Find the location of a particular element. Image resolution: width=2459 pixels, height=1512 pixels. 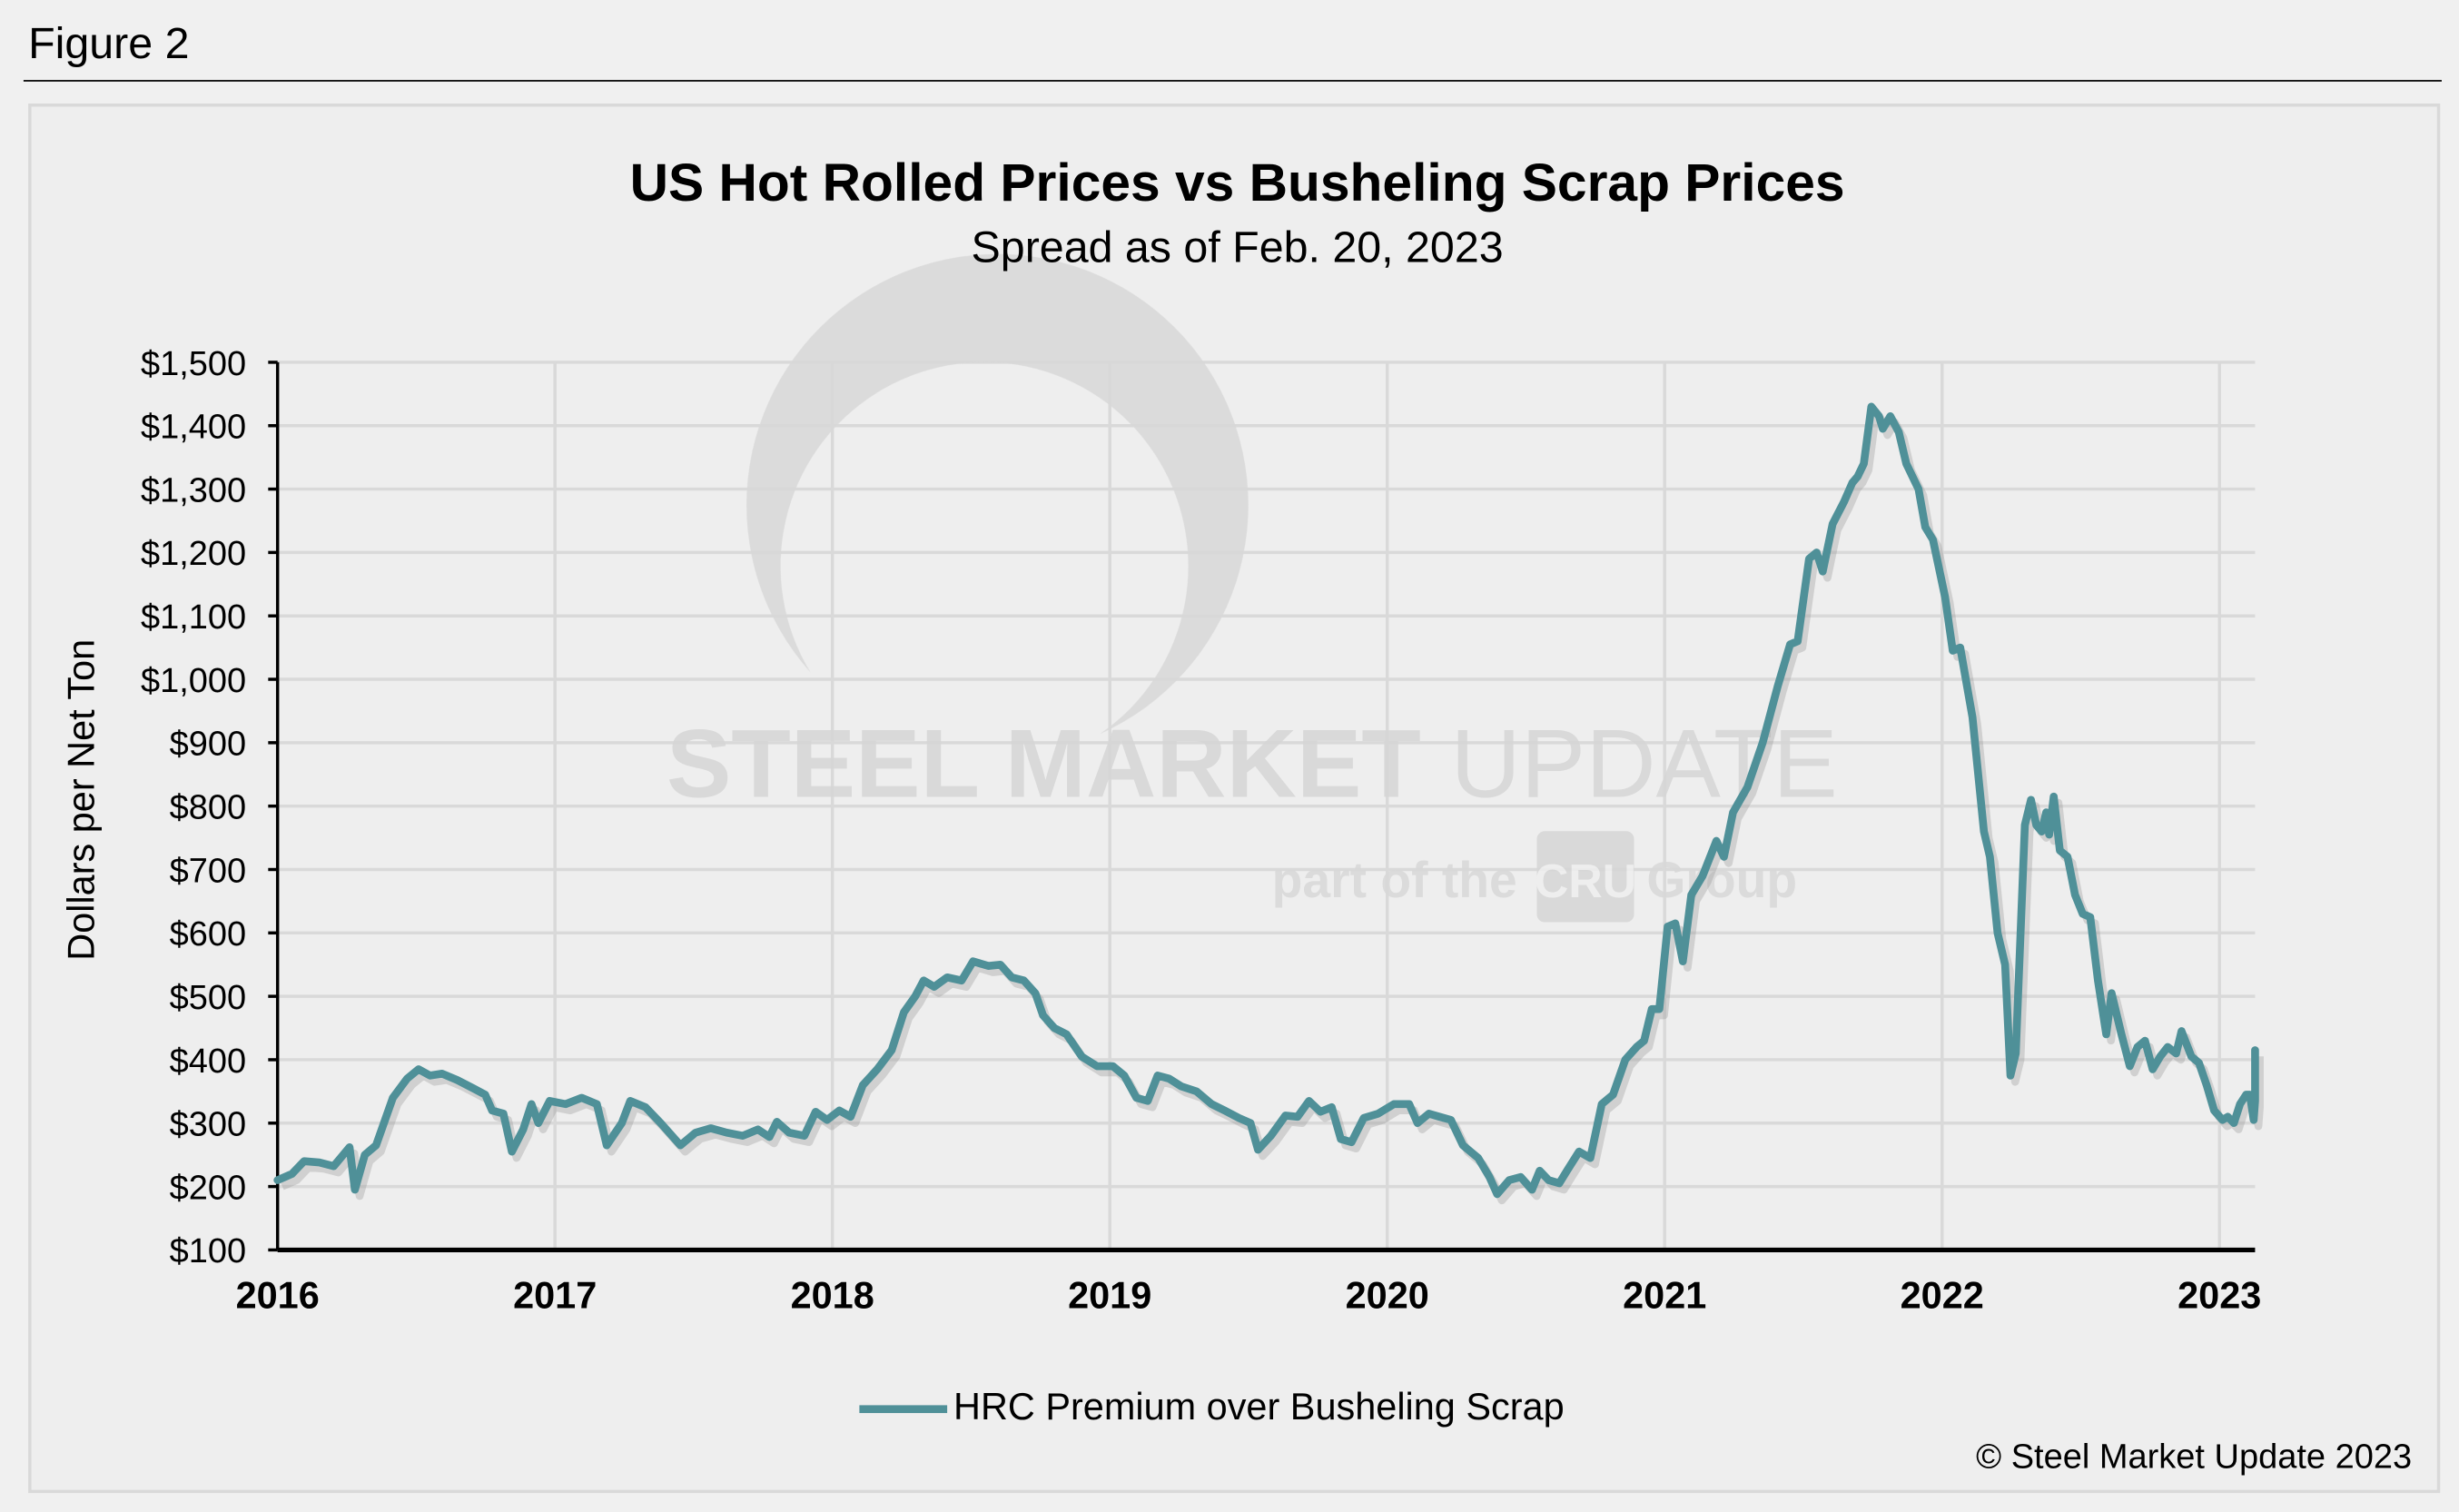

y-tick-label: $600 is located at coordinates (208, 934).